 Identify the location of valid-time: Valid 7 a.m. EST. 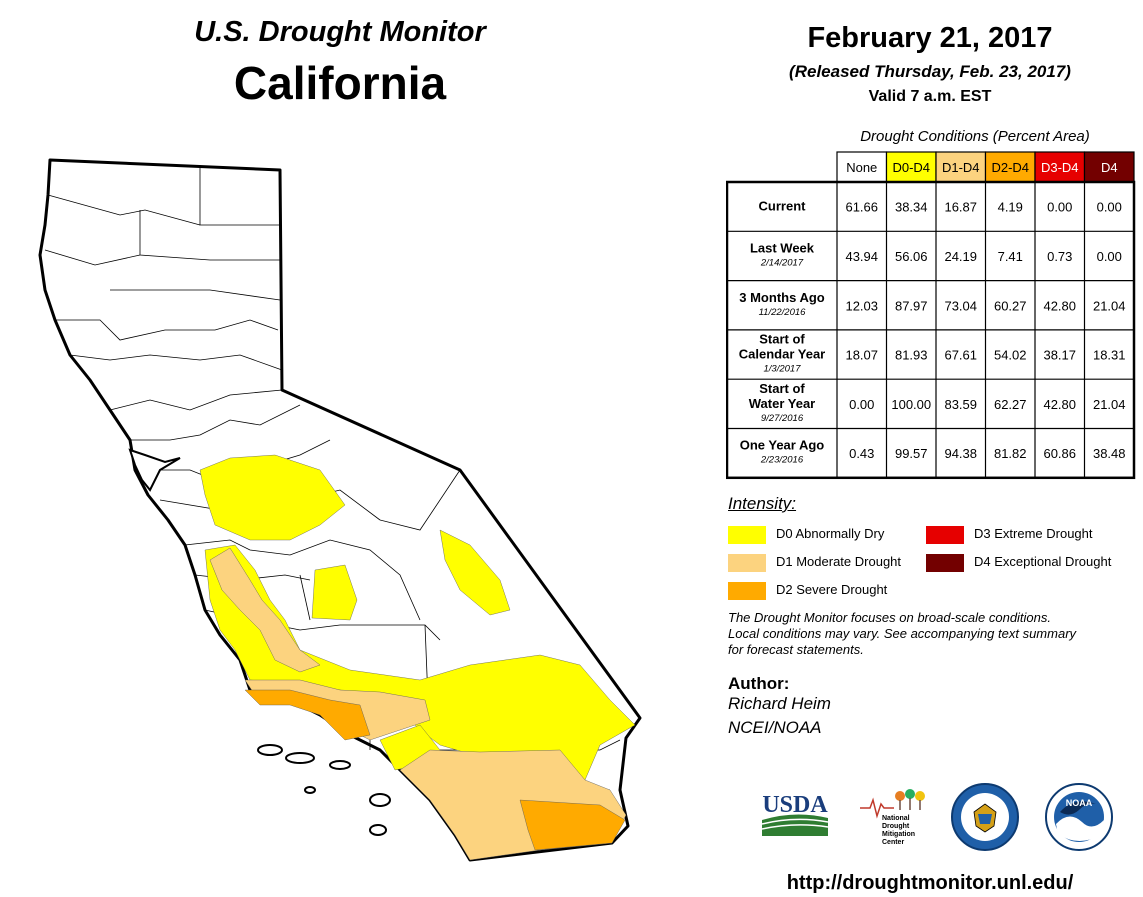
(930, 96).